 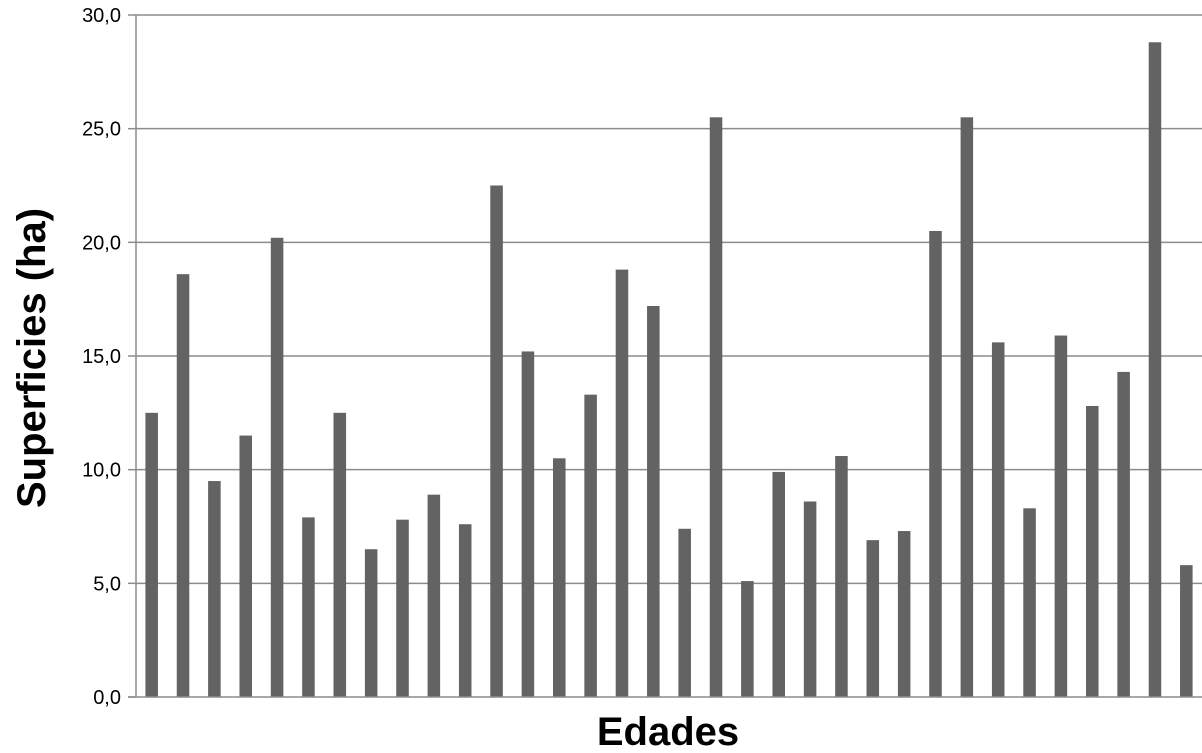 I want to click on y-axis-title: Superficies (ha), so click(x=32, y=358).